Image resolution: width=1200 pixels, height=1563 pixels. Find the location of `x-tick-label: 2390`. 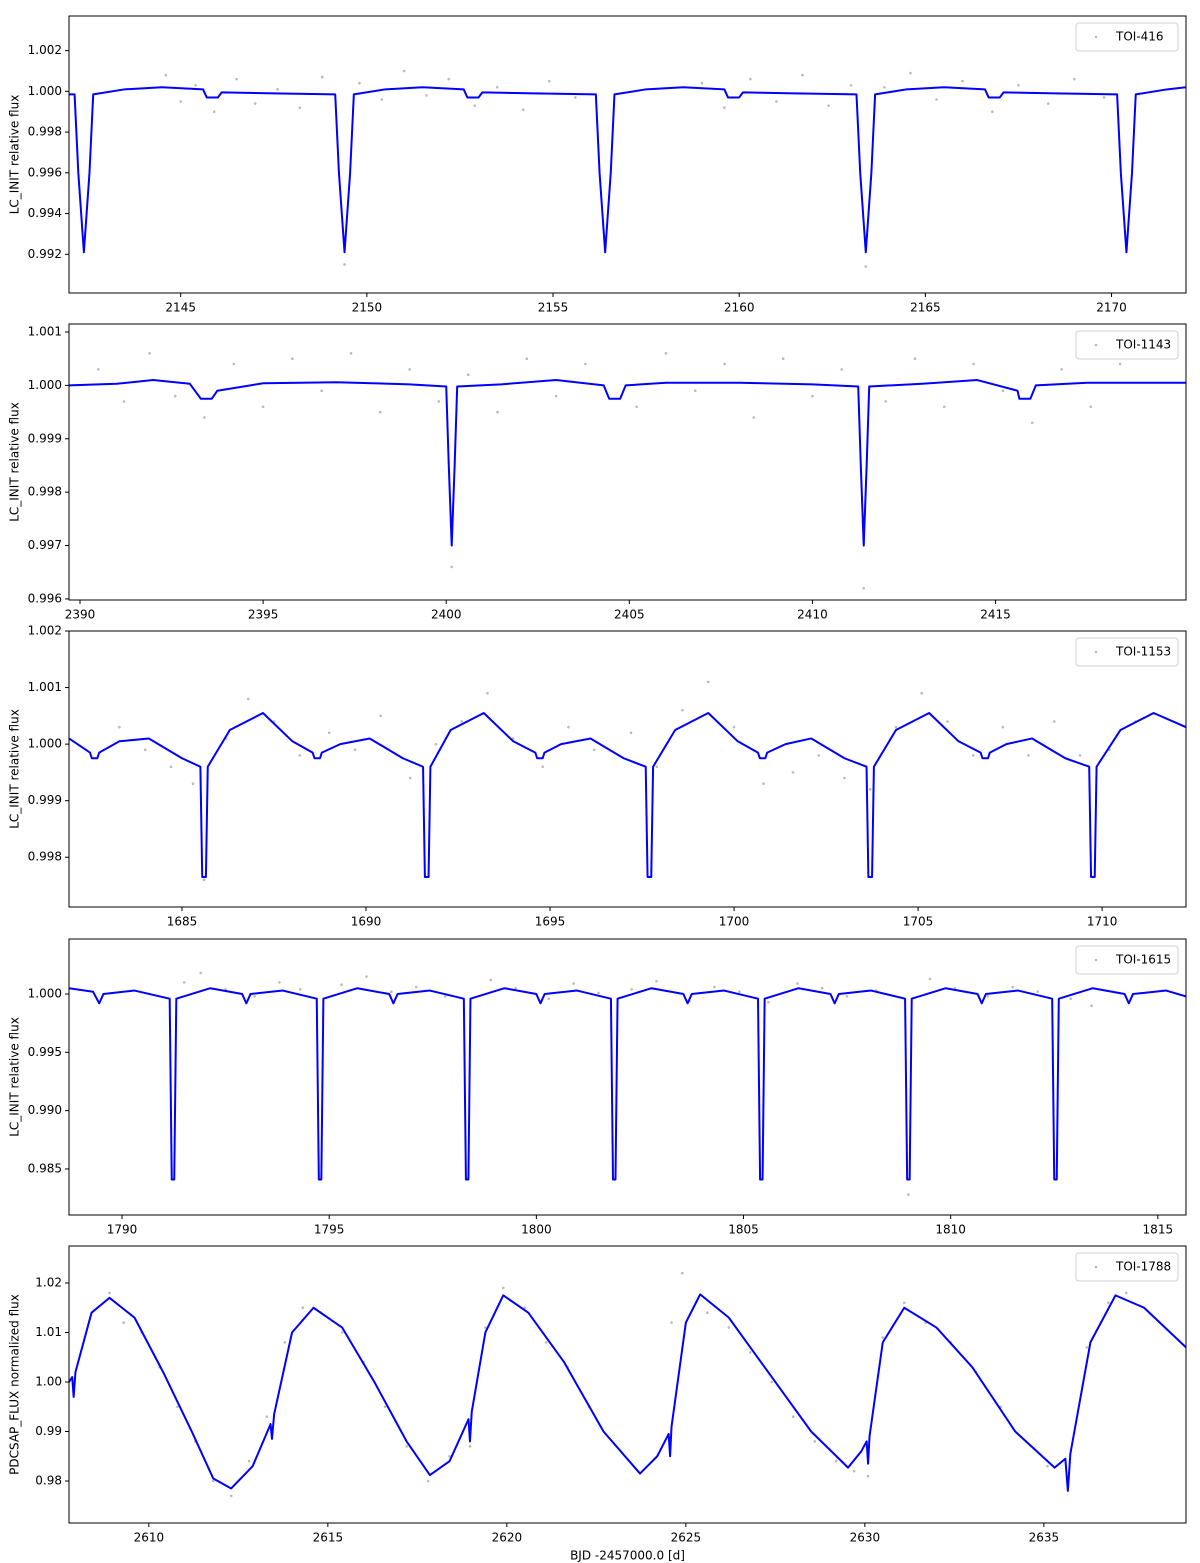

x-tick-label: 2390 is located at coordinates (80, 615).